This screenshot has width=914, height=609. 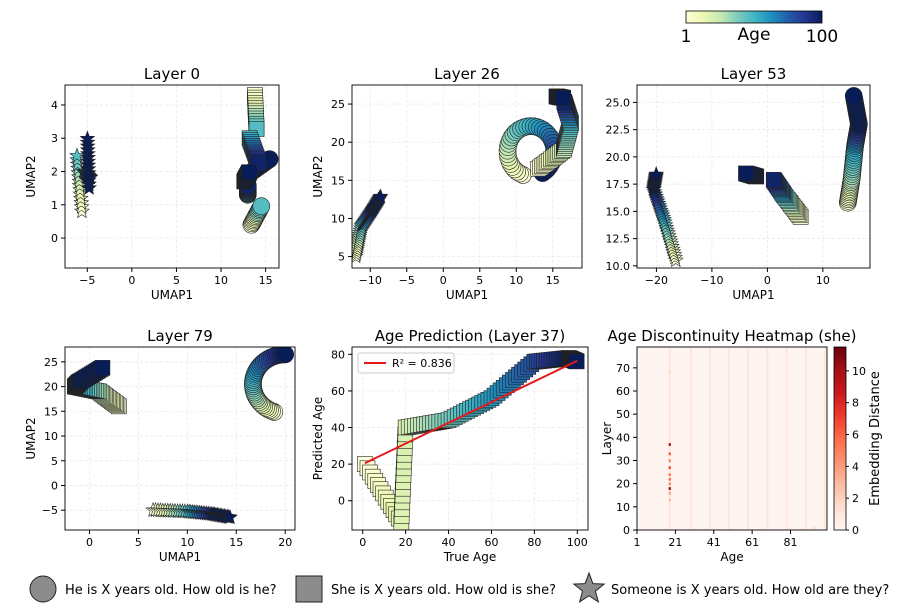 What do you see at coordinates (51, 362) in the screenshot?
I see `y-tick-label: 25` at bounding box center [51, 362].